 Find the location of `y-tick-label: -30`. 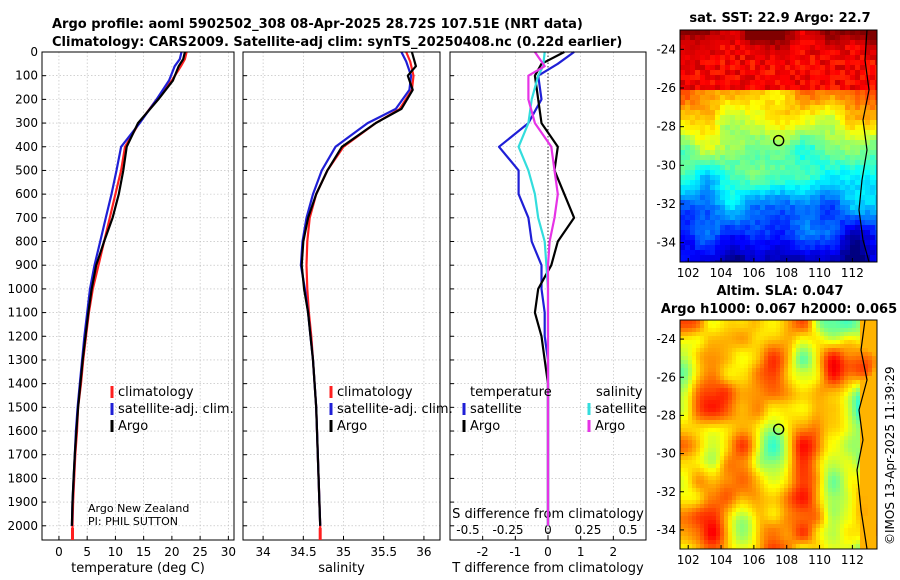

y-tick-label: -30 is located at coordinates (666, 165).